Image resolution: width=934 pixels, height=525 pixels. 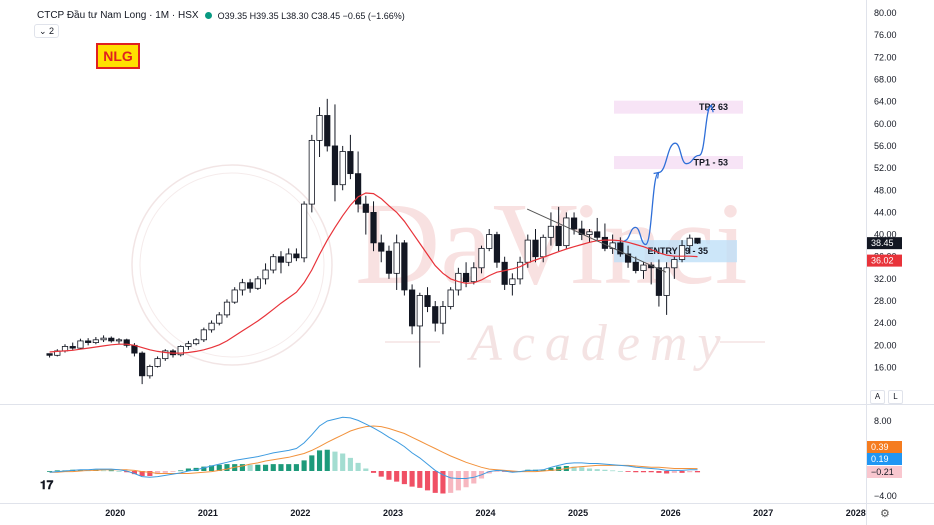 I want to click on watermark-circle-icon, so click(x=232, y=265).